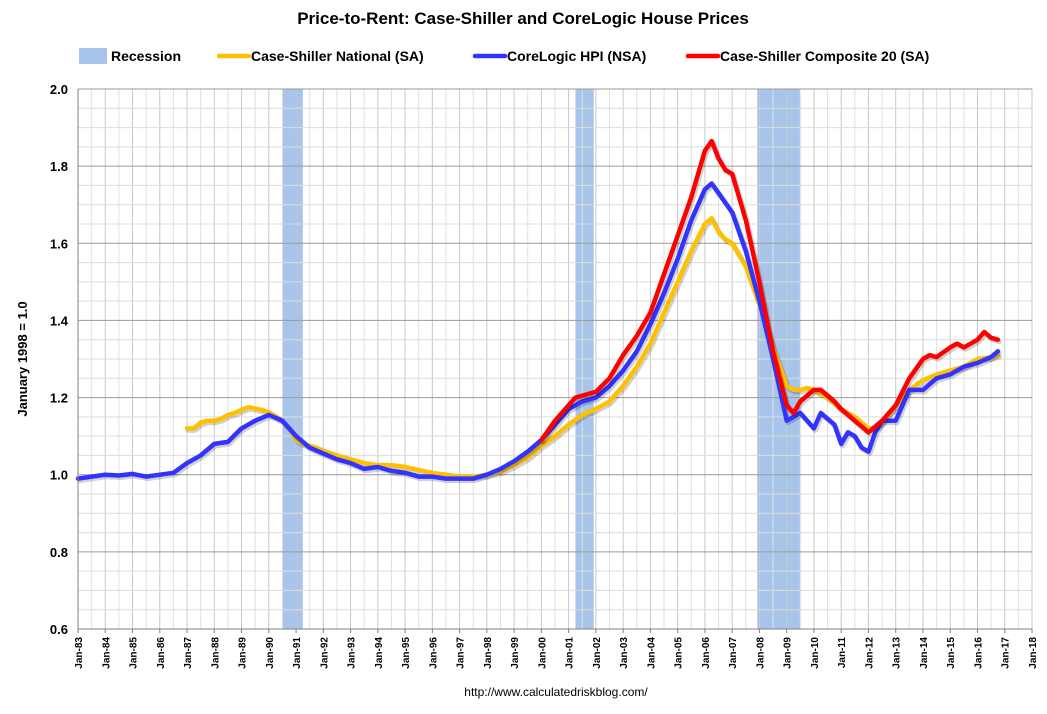 This screenshot has width=1047, height=714. Describe the element at coordinates (59, 243) in the screenshot. I see `y-tick-label: 1.6` at that location.